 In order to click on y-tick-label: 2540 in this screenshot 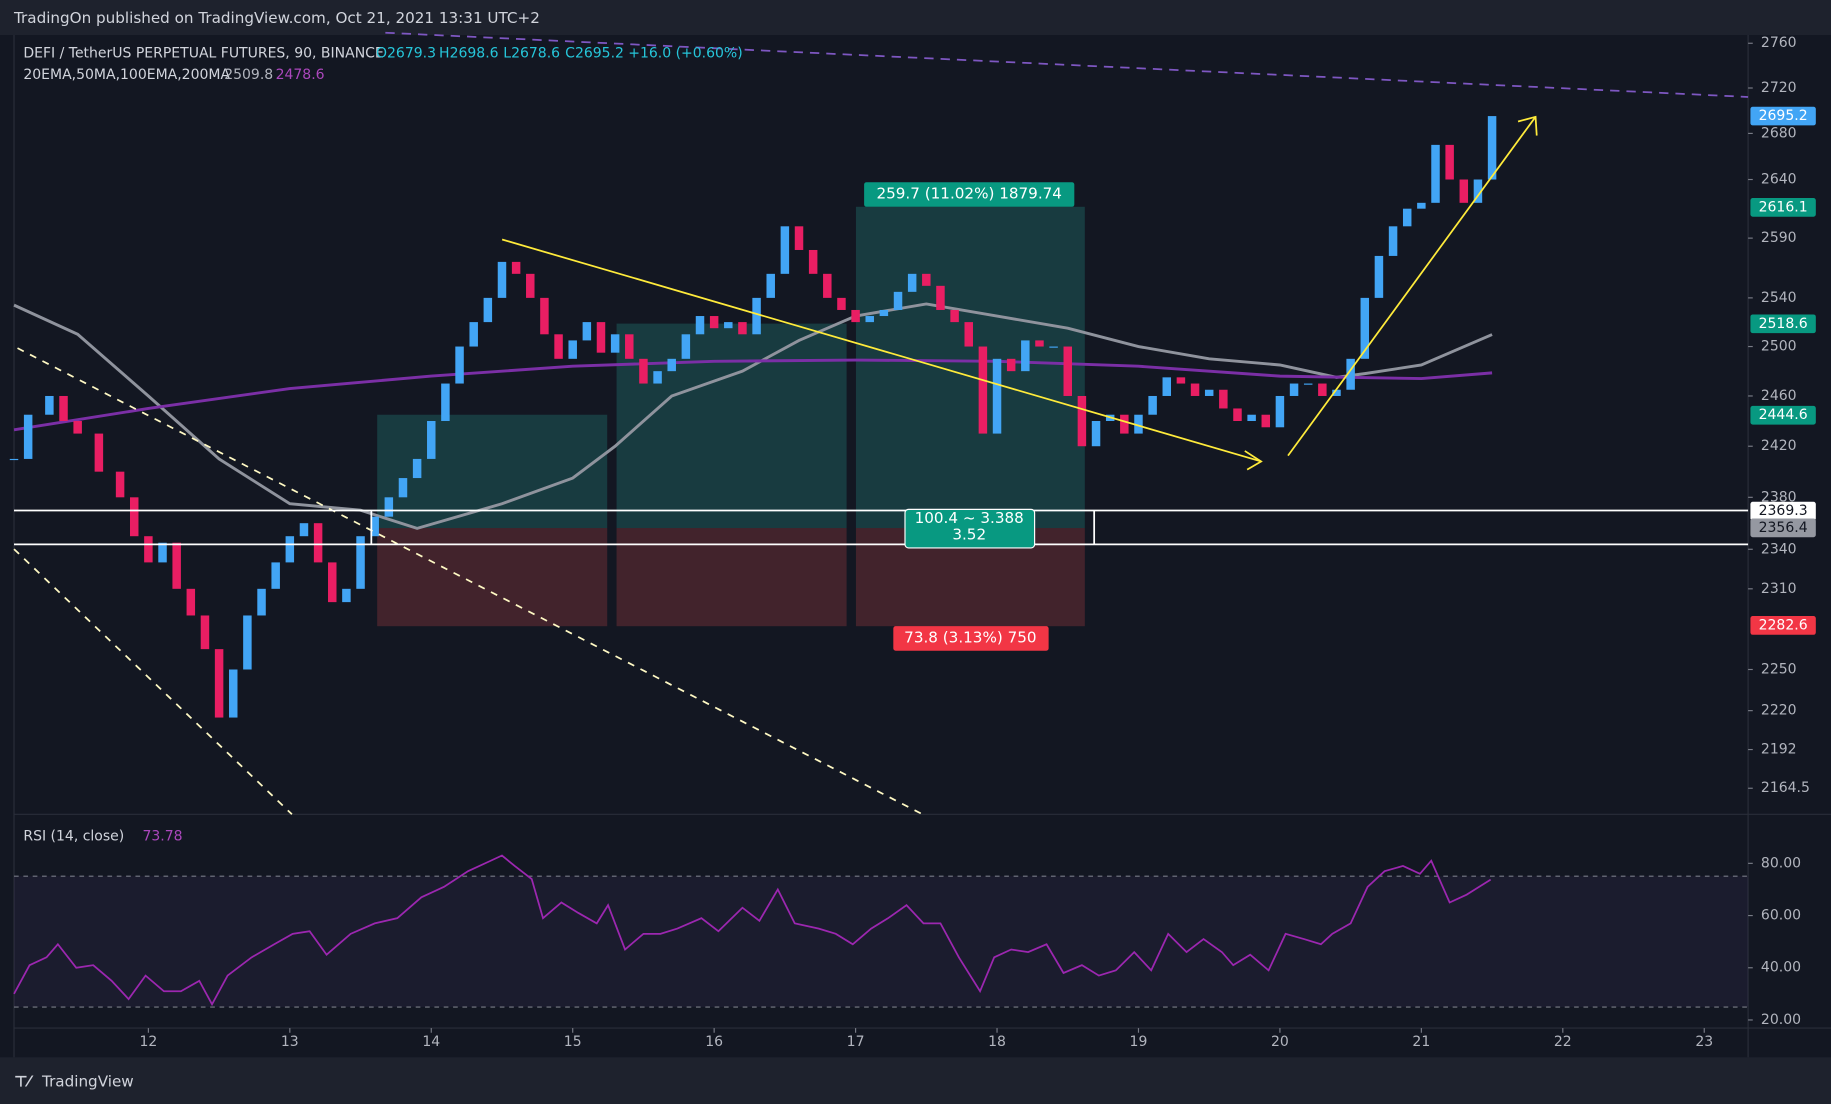, I will do `click(1779, 298)`.